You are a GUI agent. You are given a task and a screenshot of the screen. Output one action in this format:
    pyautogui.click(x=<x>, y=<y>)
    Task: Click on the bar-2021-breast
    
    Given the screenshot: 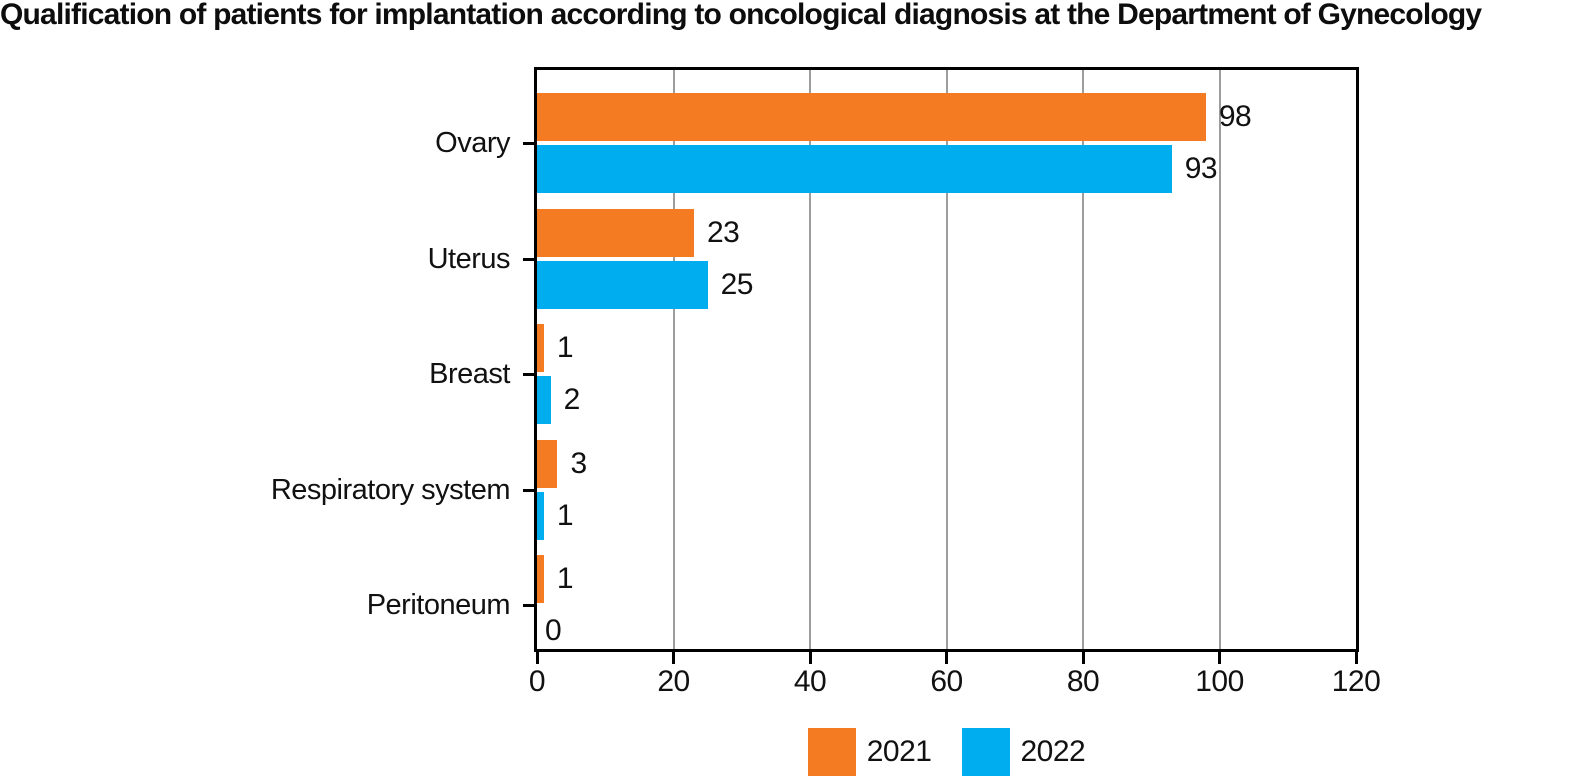 What is the action you would take?
    pyautogui.click(x=540, y=348)
    